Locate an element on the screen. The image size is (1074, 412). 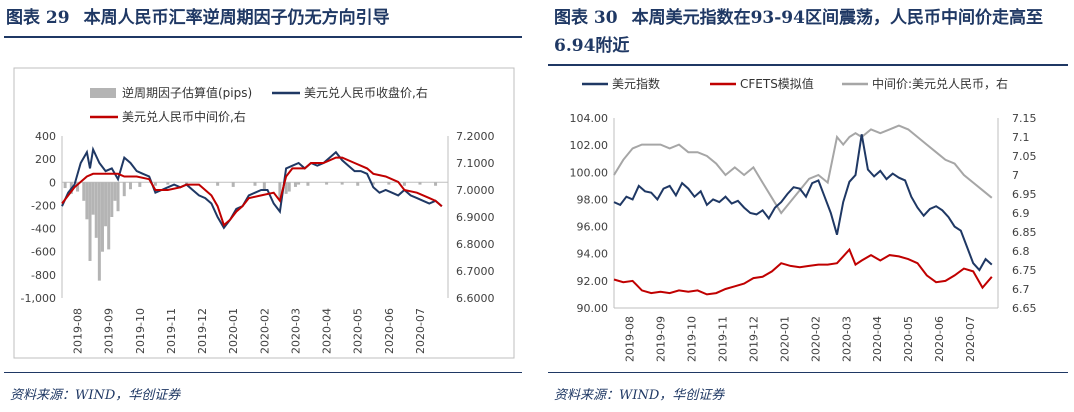
left-figure-number: 图表 29 is located at coordinates (38, 18).